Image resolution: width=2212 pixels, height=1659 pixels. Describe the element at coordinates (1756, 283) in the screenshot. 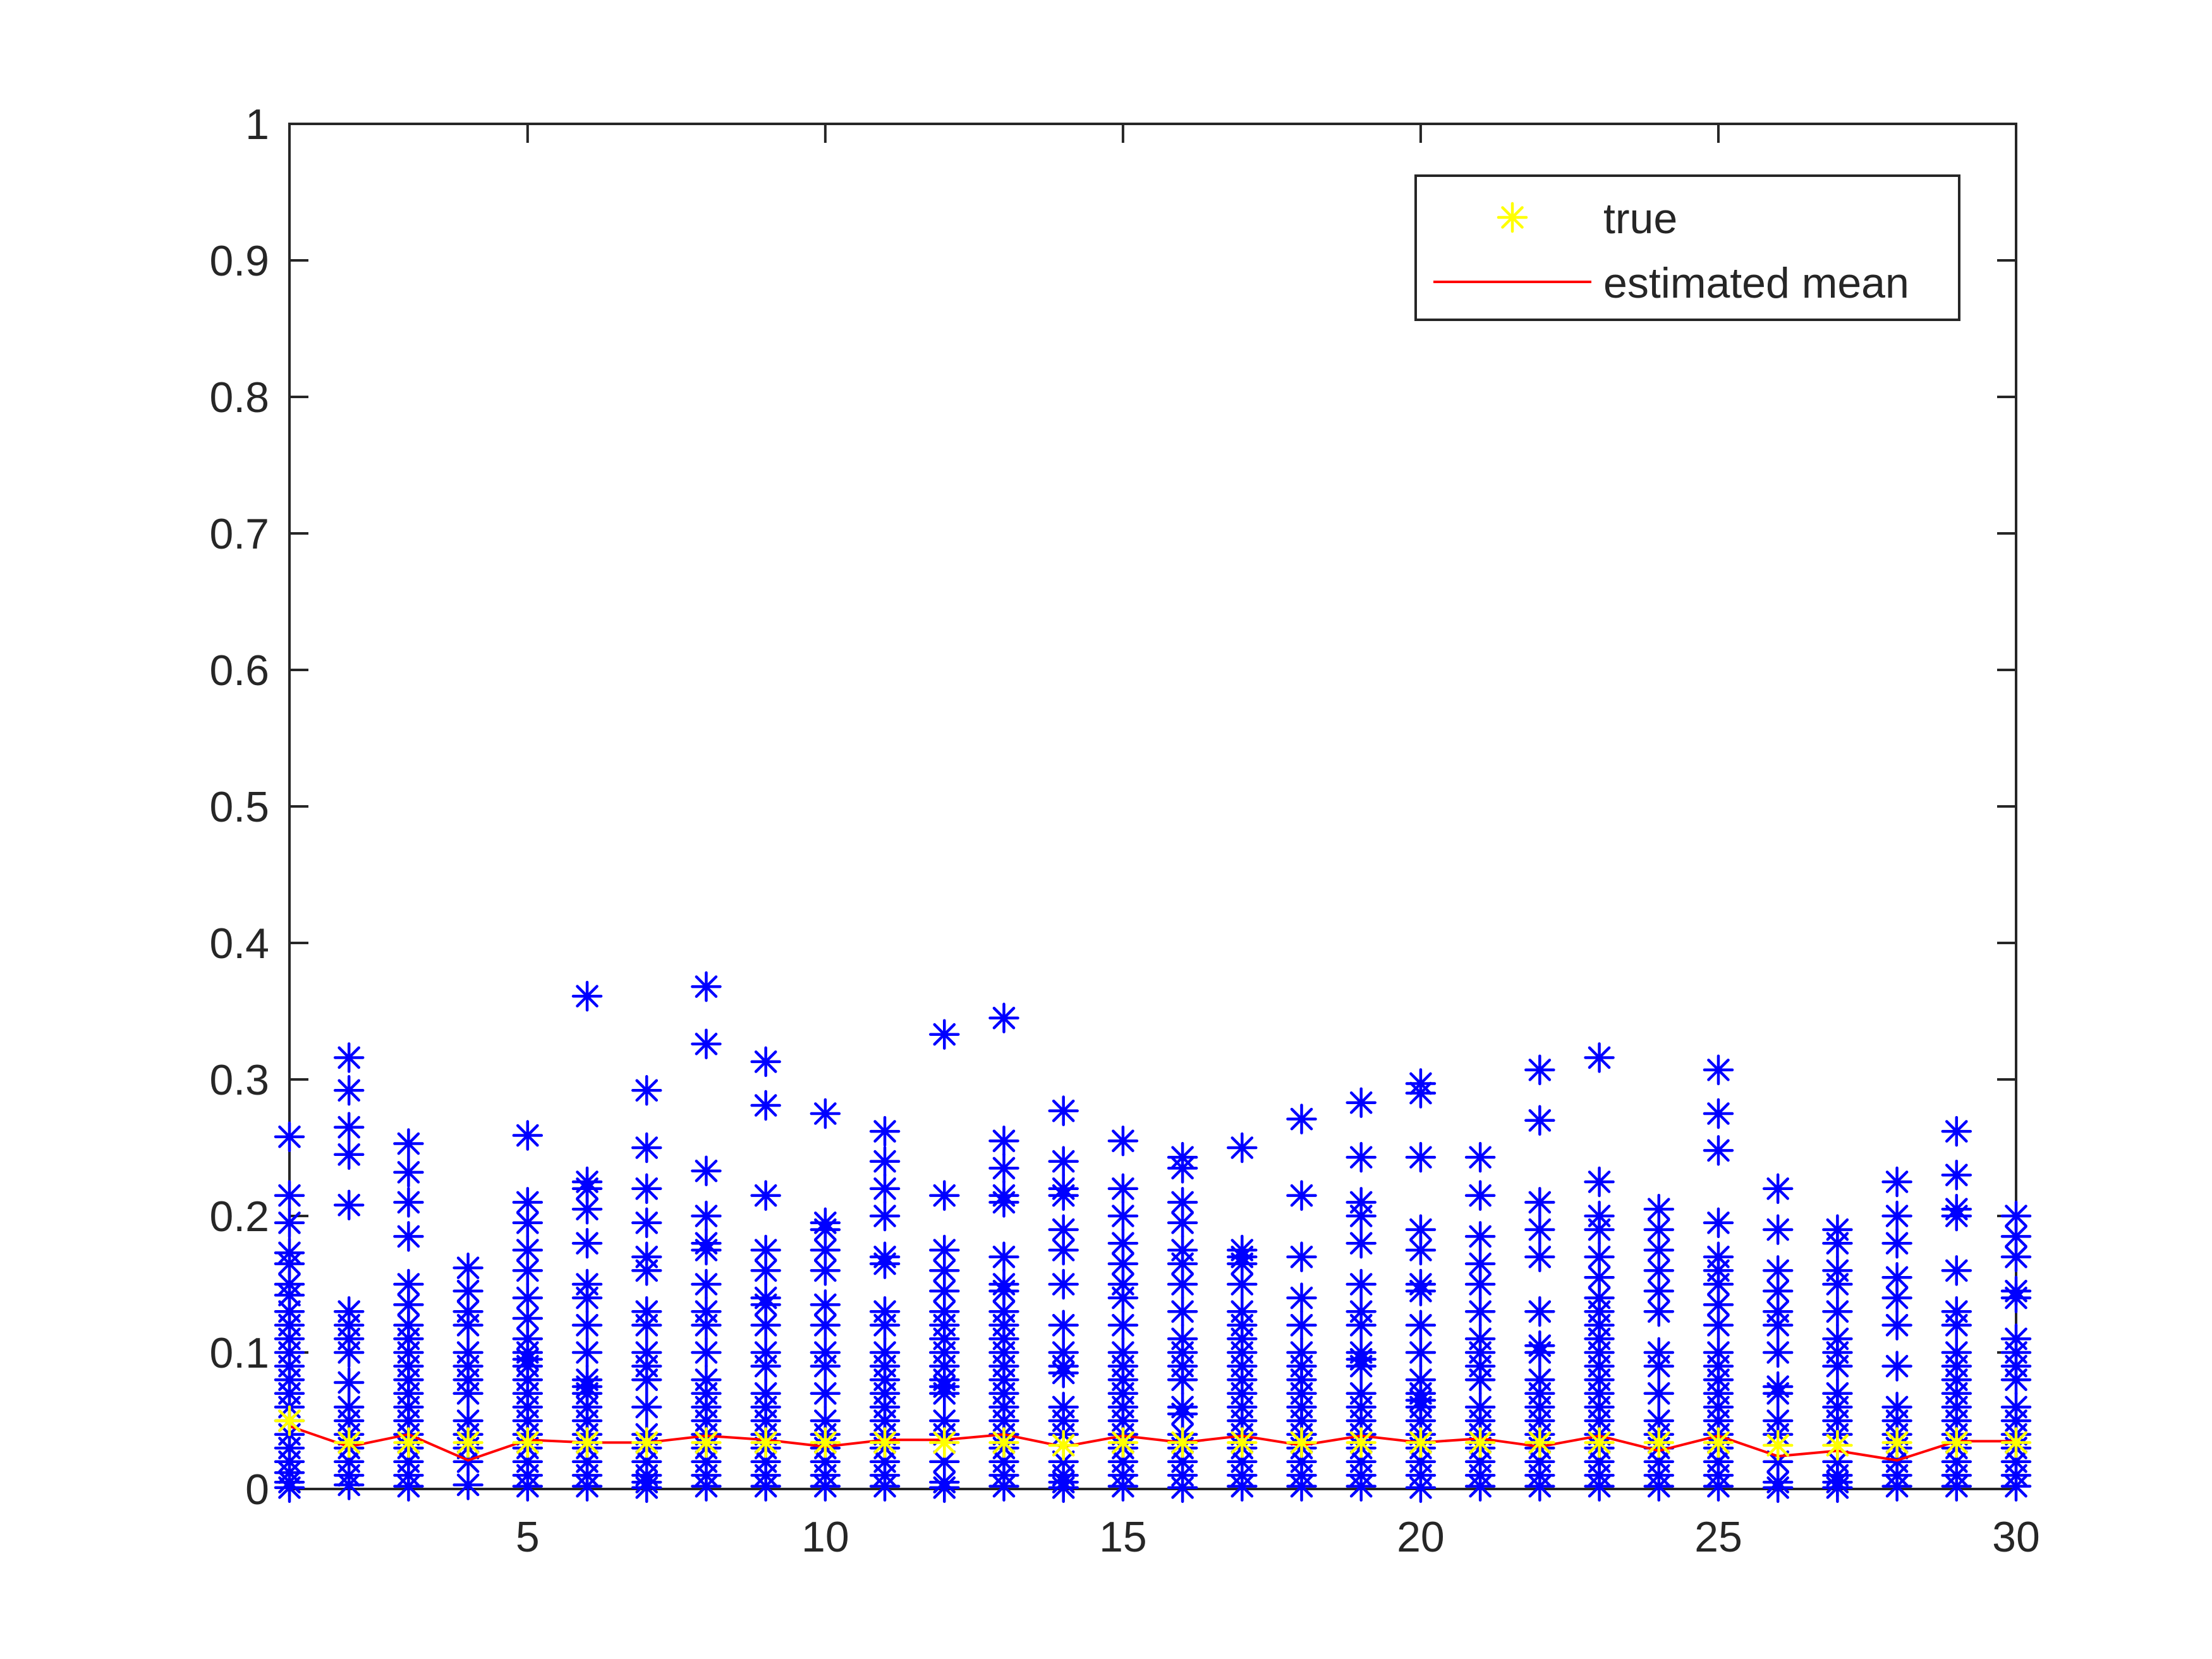

I see `legend-label-estimated-mean: estimated mean` at that location.